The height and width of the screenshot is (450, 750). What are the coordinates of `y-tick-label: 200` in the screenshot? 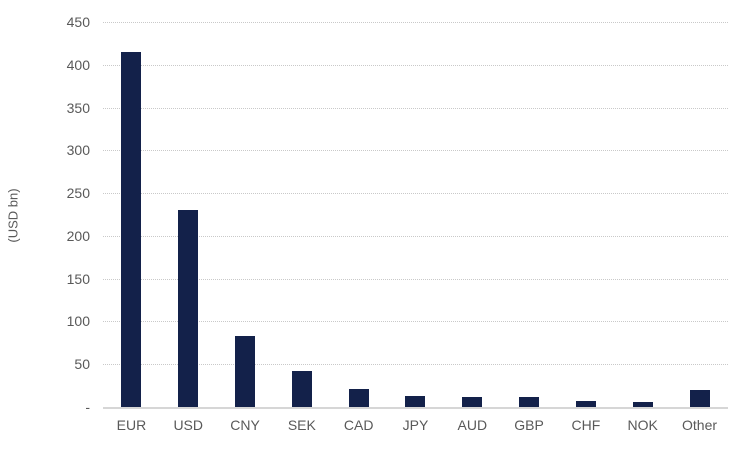 It's located at (78, 235).